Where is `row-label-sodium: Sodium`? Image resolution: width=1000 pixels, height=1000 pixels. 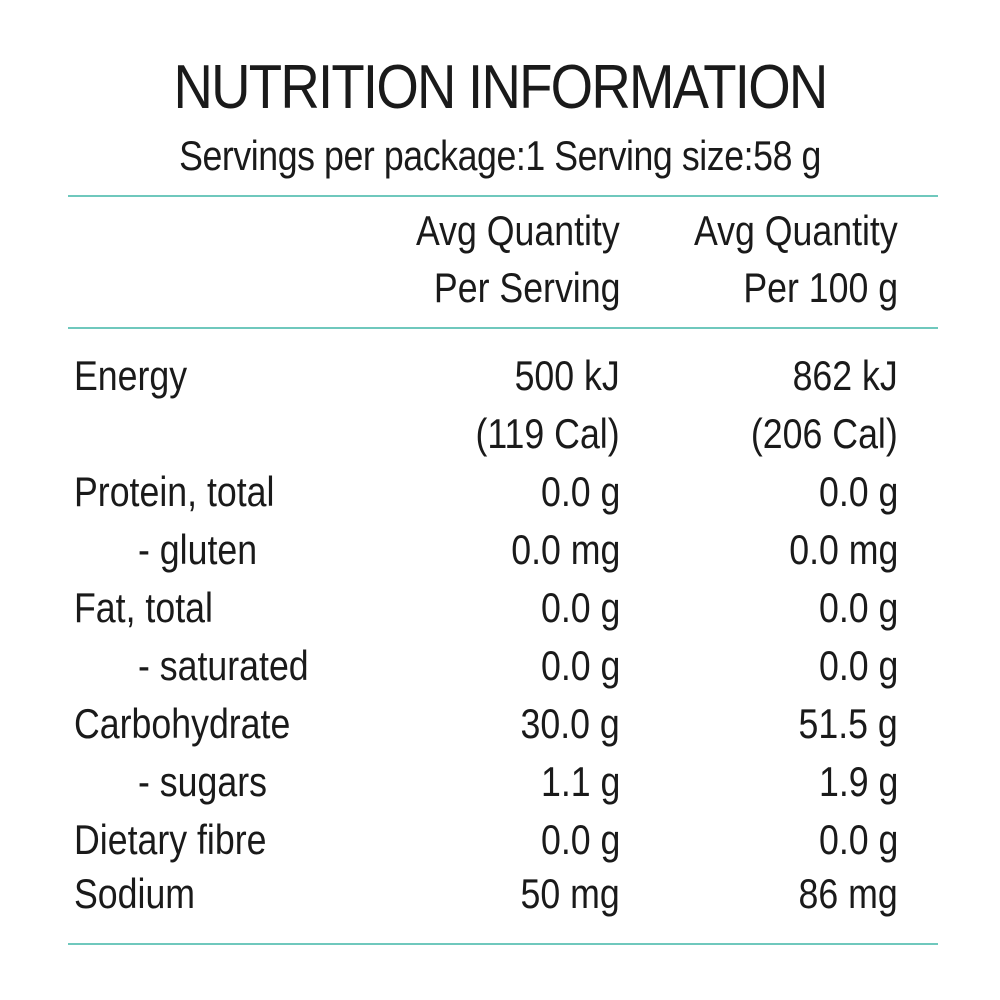
row-label-sodium: Sodium is located at coordinates (135, 893).